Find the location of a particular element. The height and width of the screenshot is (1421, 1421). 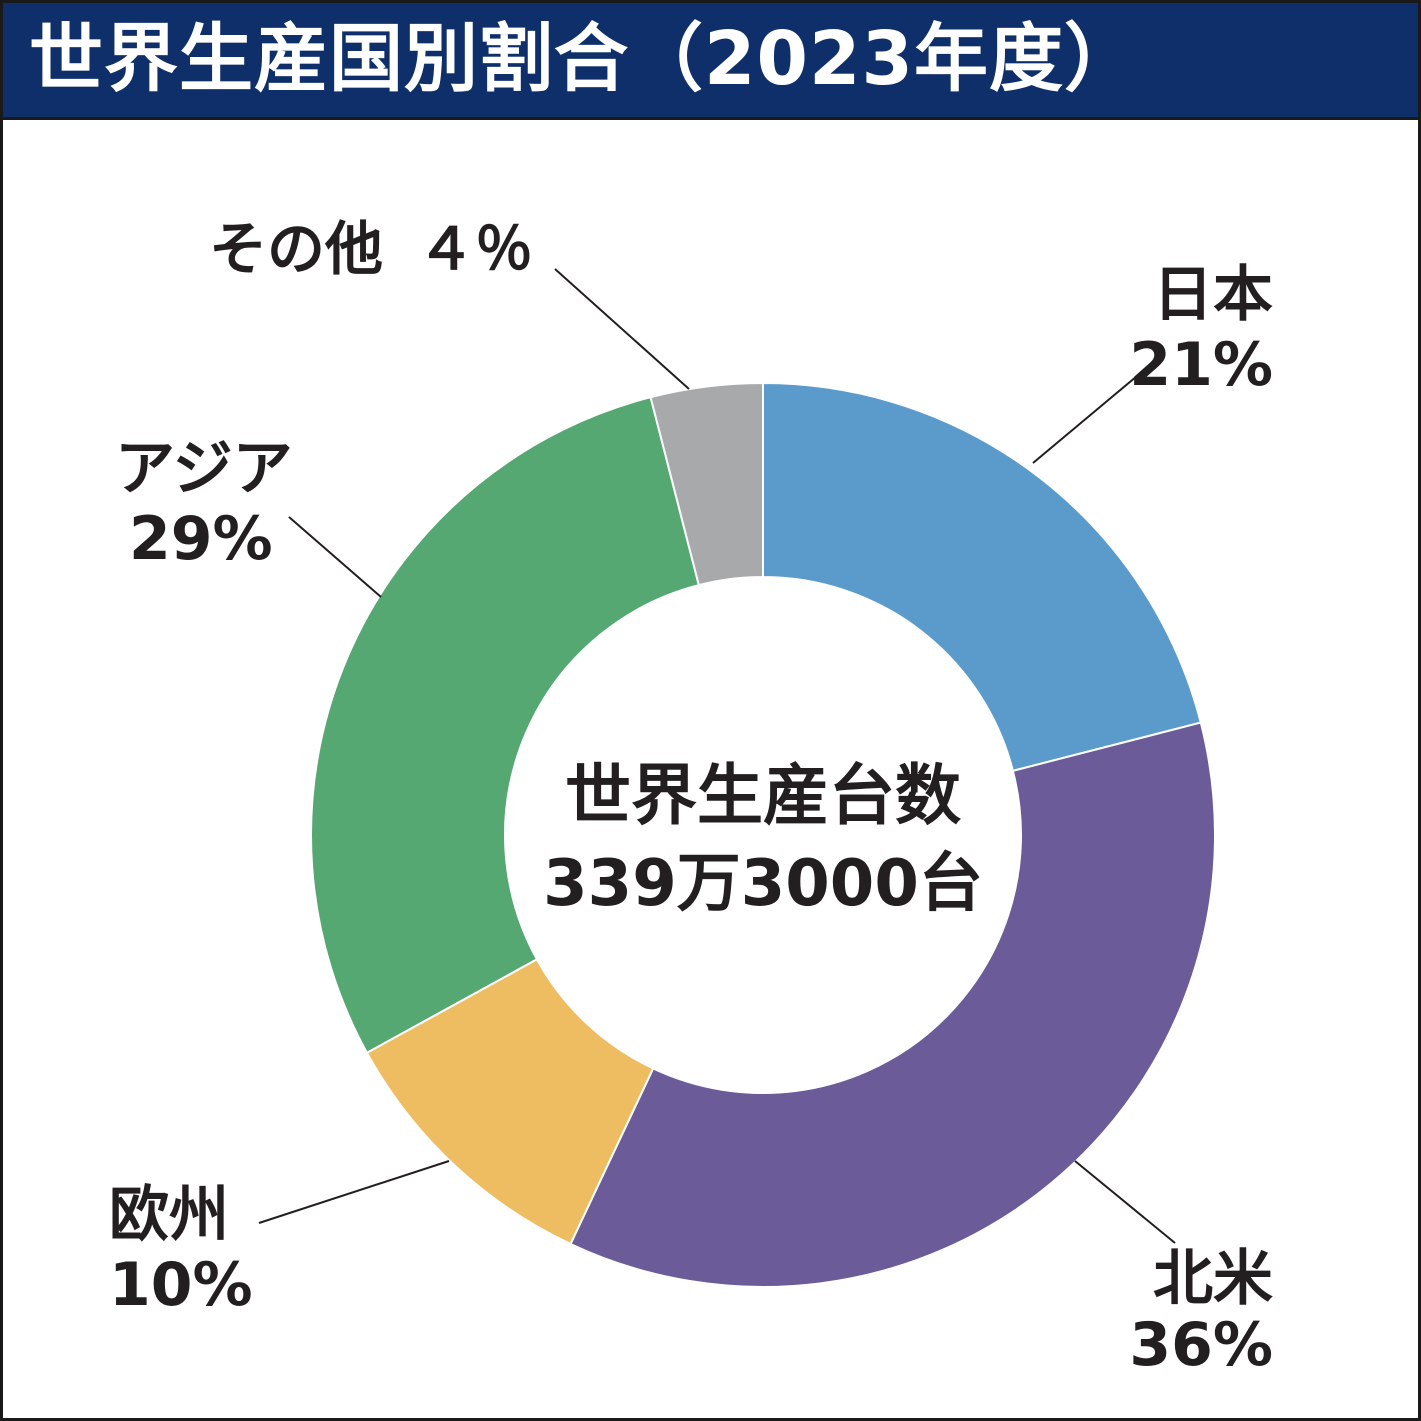

label-japan-percent: 21% is located at coordinates (1201, 365).